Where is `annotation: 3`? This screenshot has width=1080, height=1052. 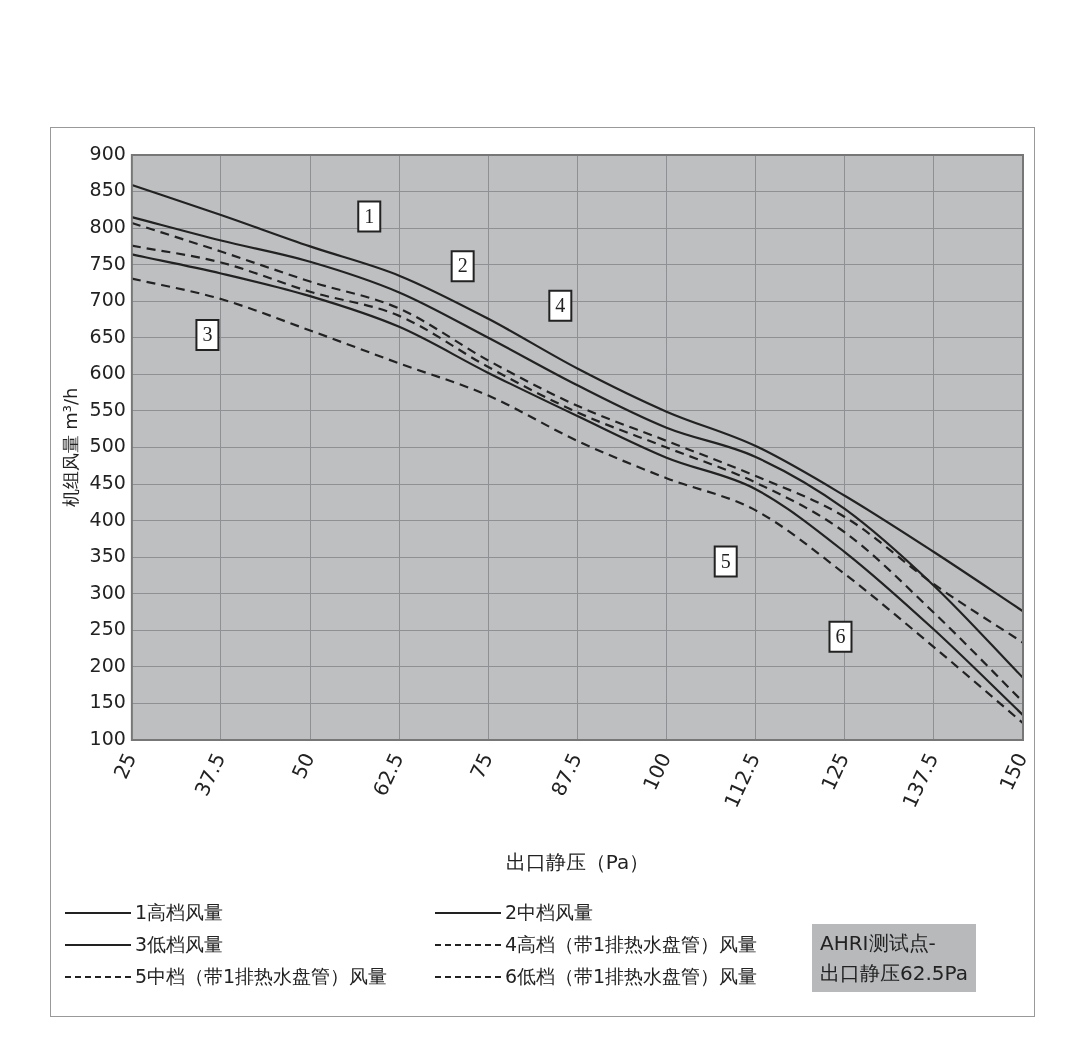
annotation: 3 is located at coordinates (207, 334).